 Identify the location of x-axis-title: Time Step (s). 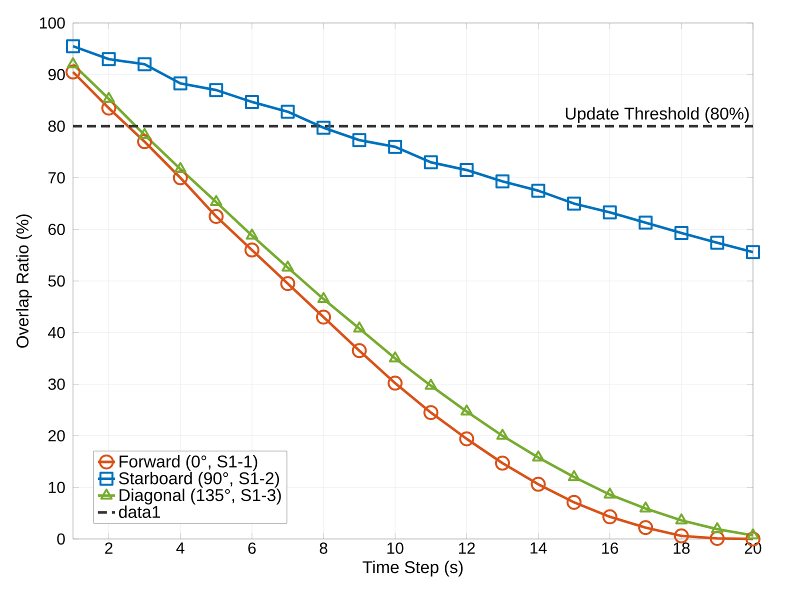
(412, 568).